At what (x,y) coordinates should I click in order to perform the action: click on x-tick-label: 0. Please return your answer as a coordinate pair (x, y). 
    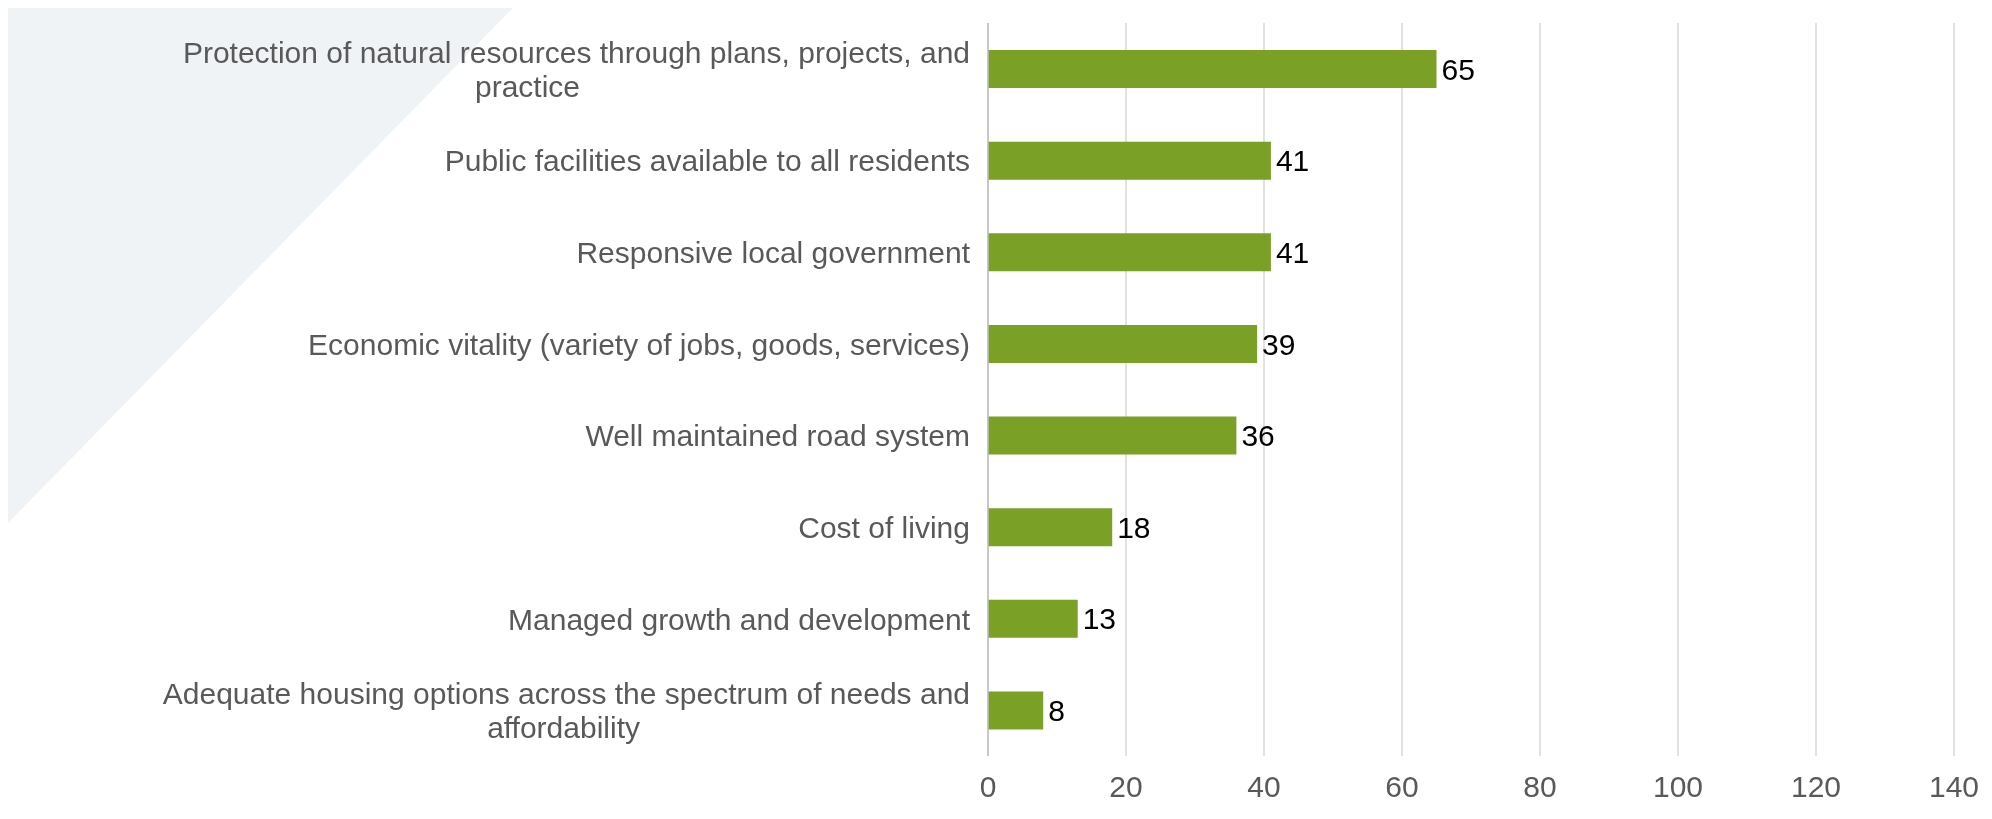
    Looking at the image, I should click on (988, 787).